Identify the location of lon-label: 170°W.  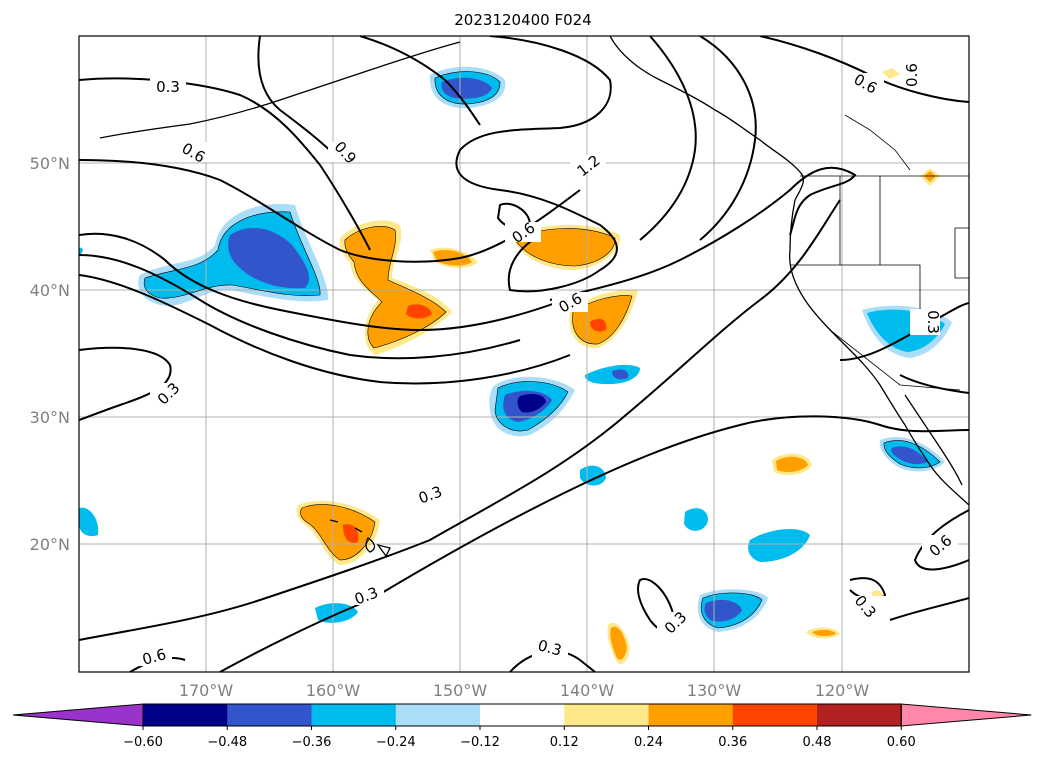
(206, 690).